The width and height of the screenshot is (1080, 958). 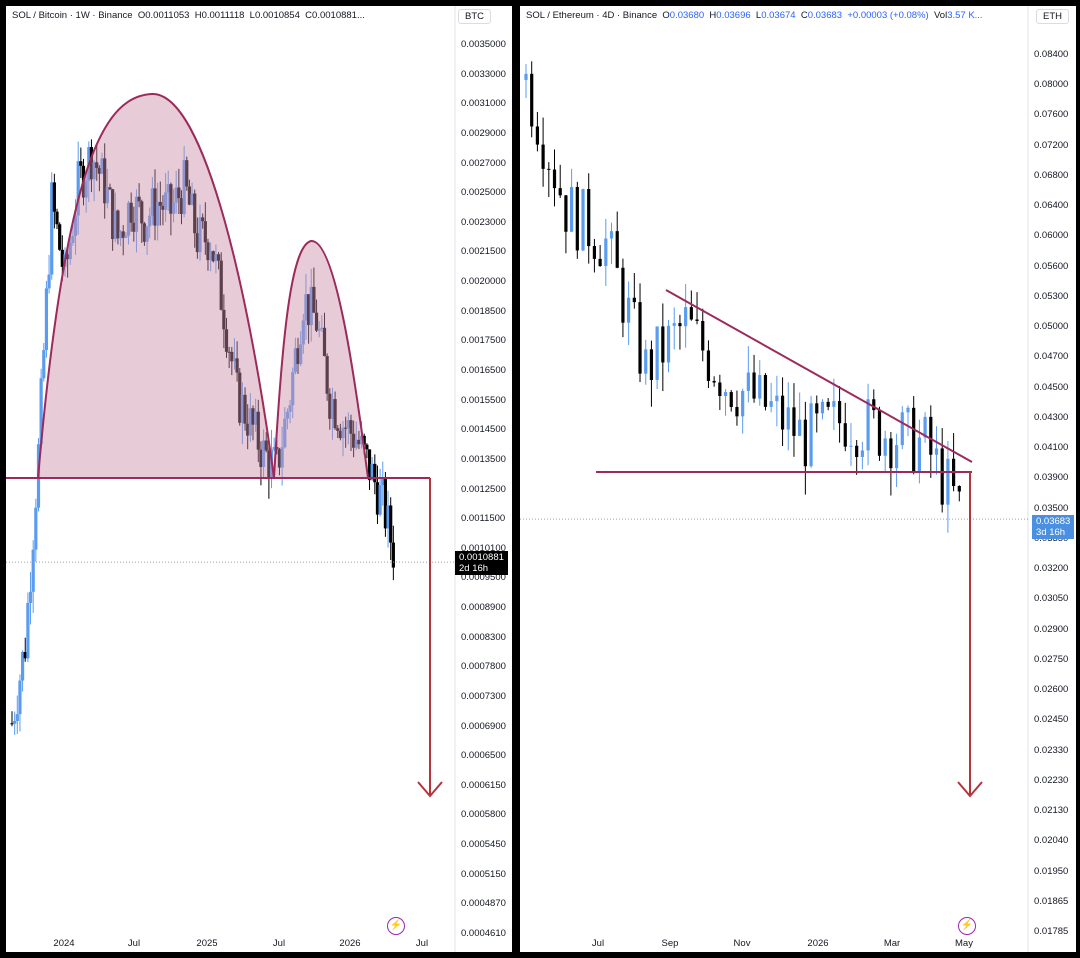 What do you see at coordinates (1051, 85) in the screenshot?
I see `y-tick-label: 0.08000` at bounding box center [1051, 85].